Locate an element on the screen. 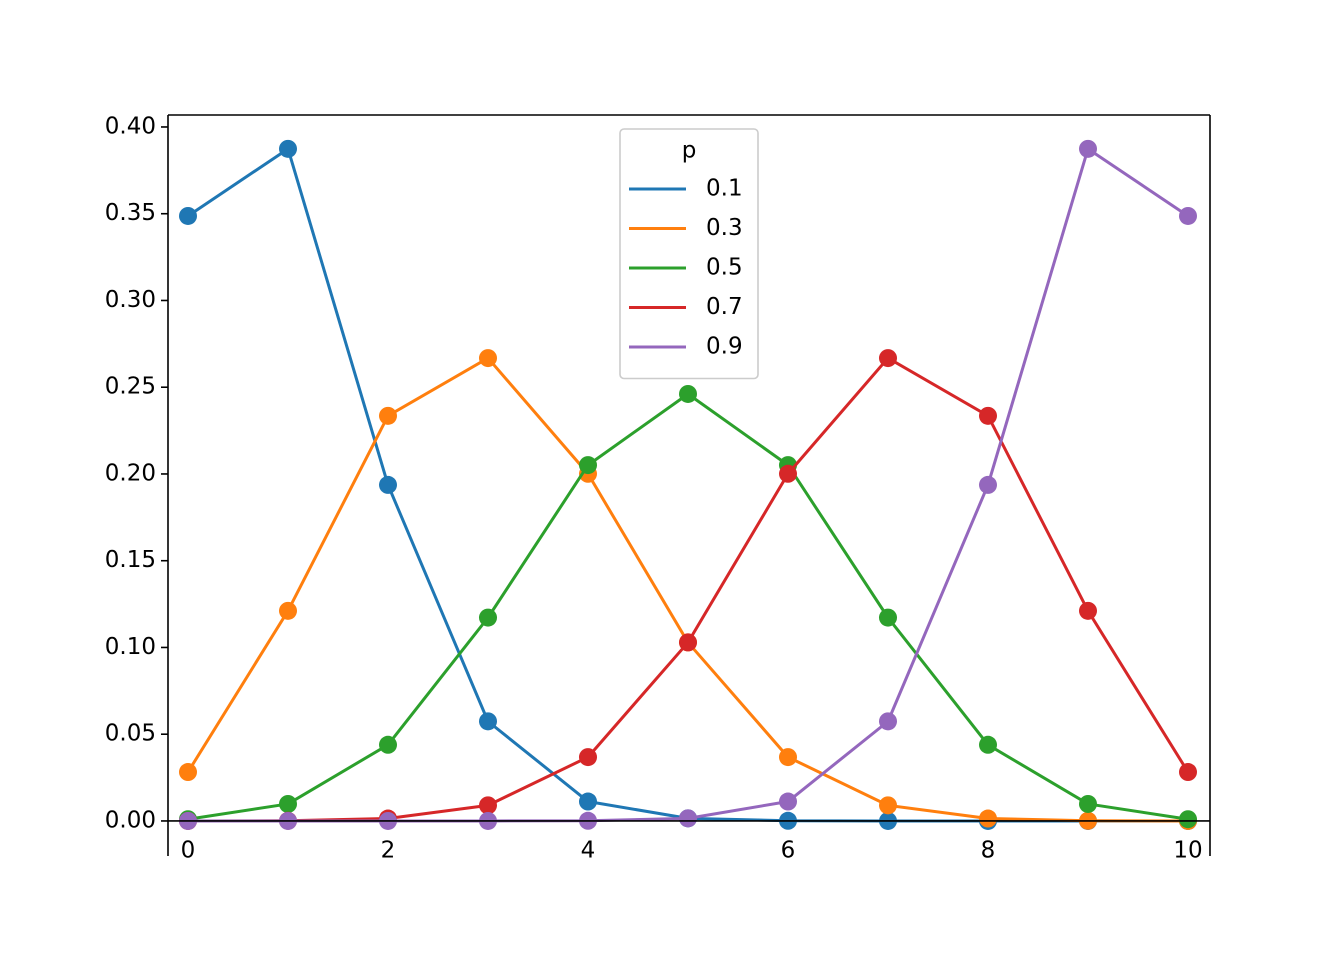 The image size is (1344, 964). x-tick-label: 8 is located at coordinates (988, 850).